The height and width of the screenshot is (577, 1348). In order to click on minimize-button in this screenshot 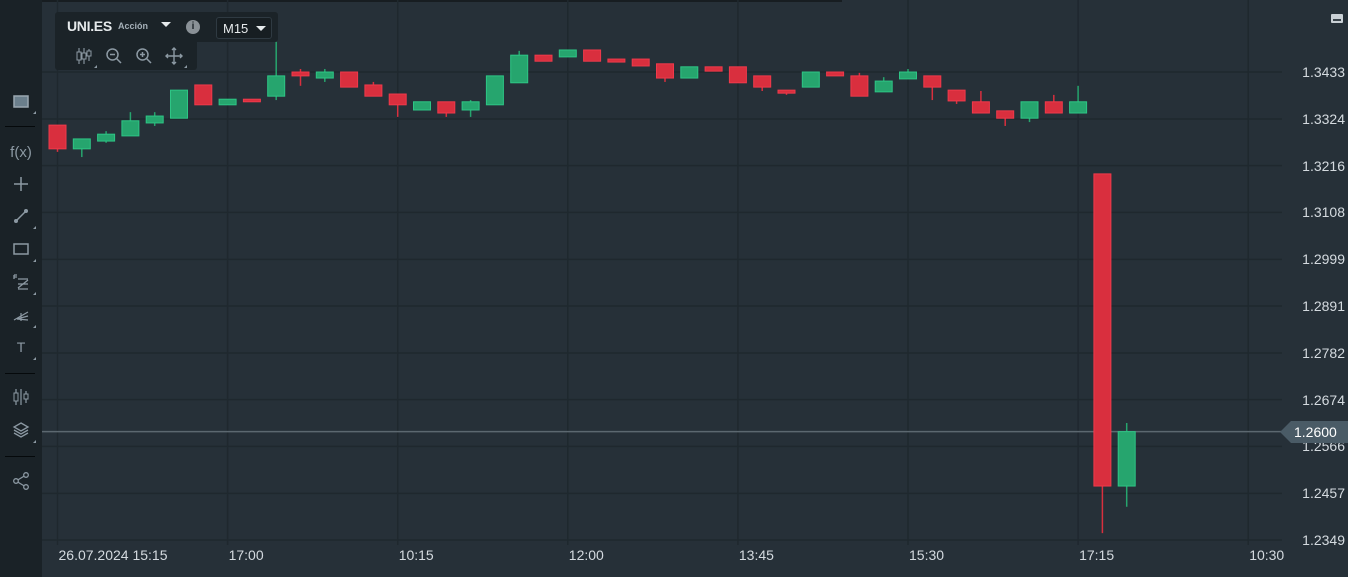, I will do `click(1337, 18)`.